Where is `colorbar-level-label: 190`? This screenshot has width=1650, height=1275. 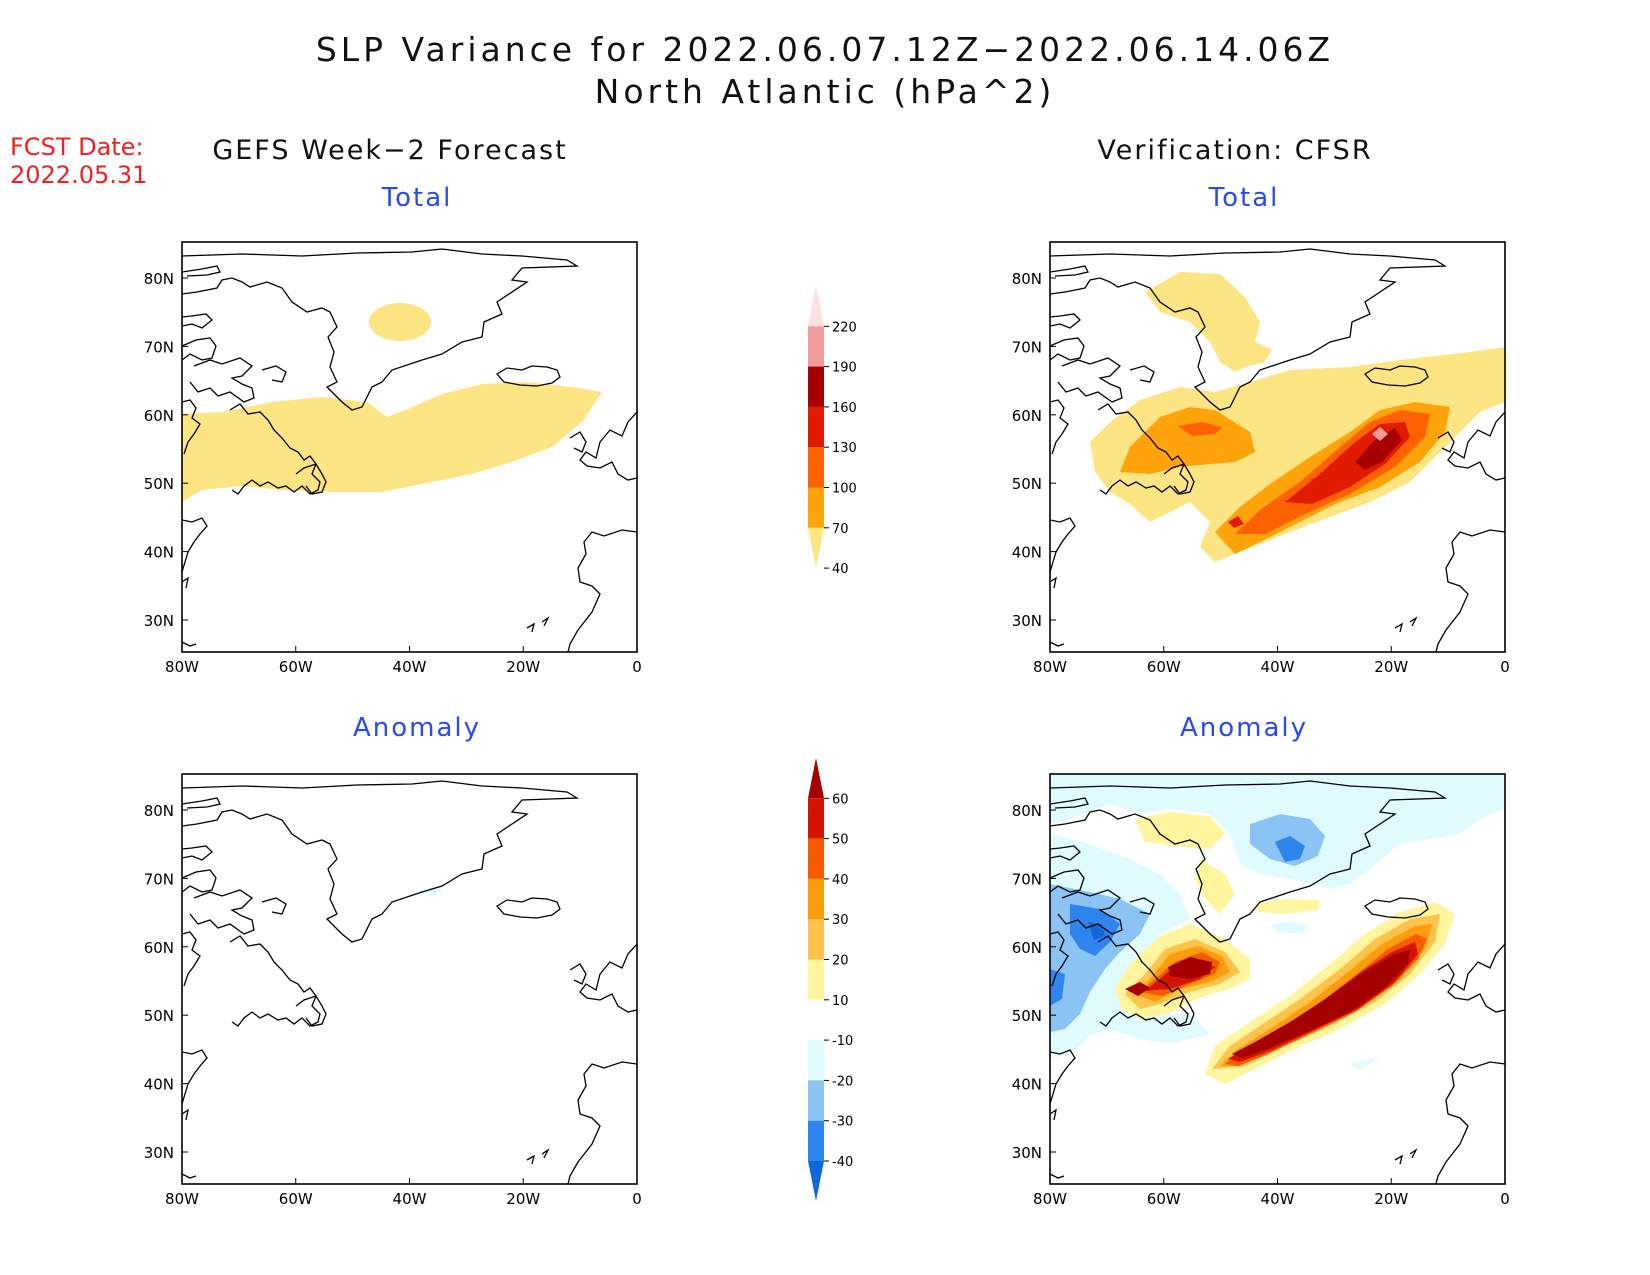 colorbar-level-label: 190 is located at coordinates (844, 368).